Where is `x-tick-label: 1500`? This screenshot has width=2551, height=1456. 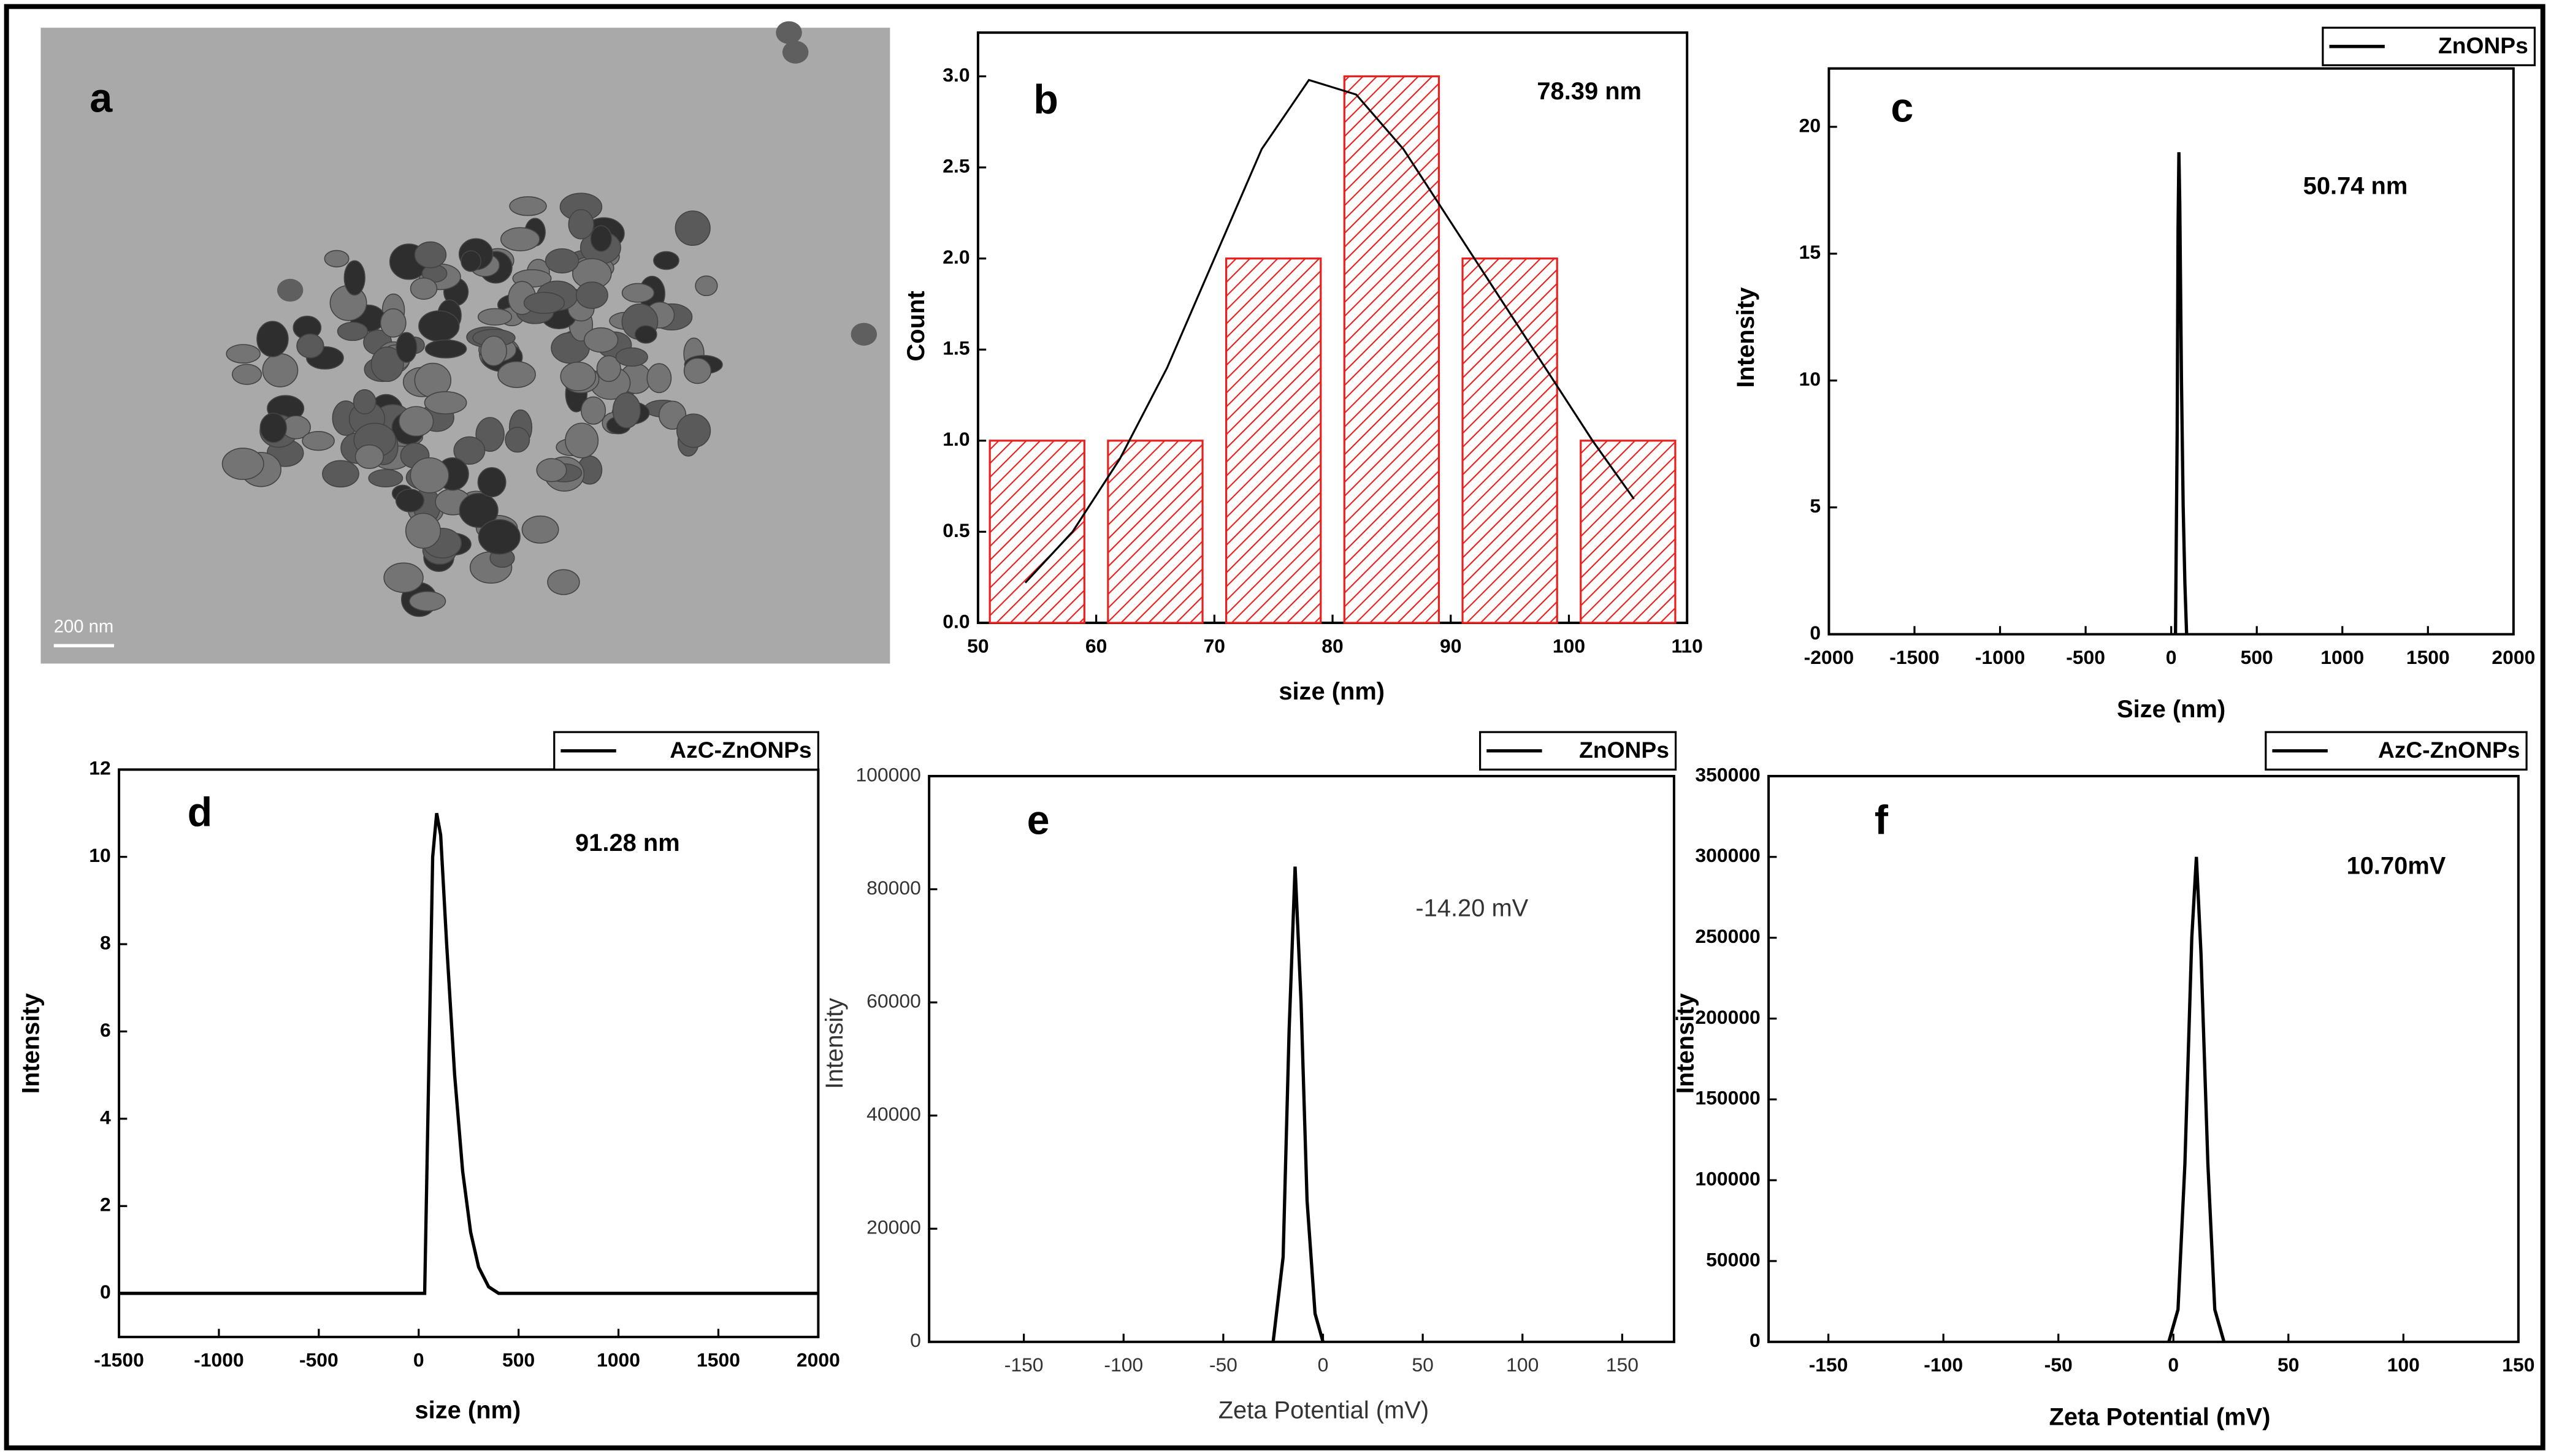 x-tick-label: 1500 is located at coordinates (718, 1360).